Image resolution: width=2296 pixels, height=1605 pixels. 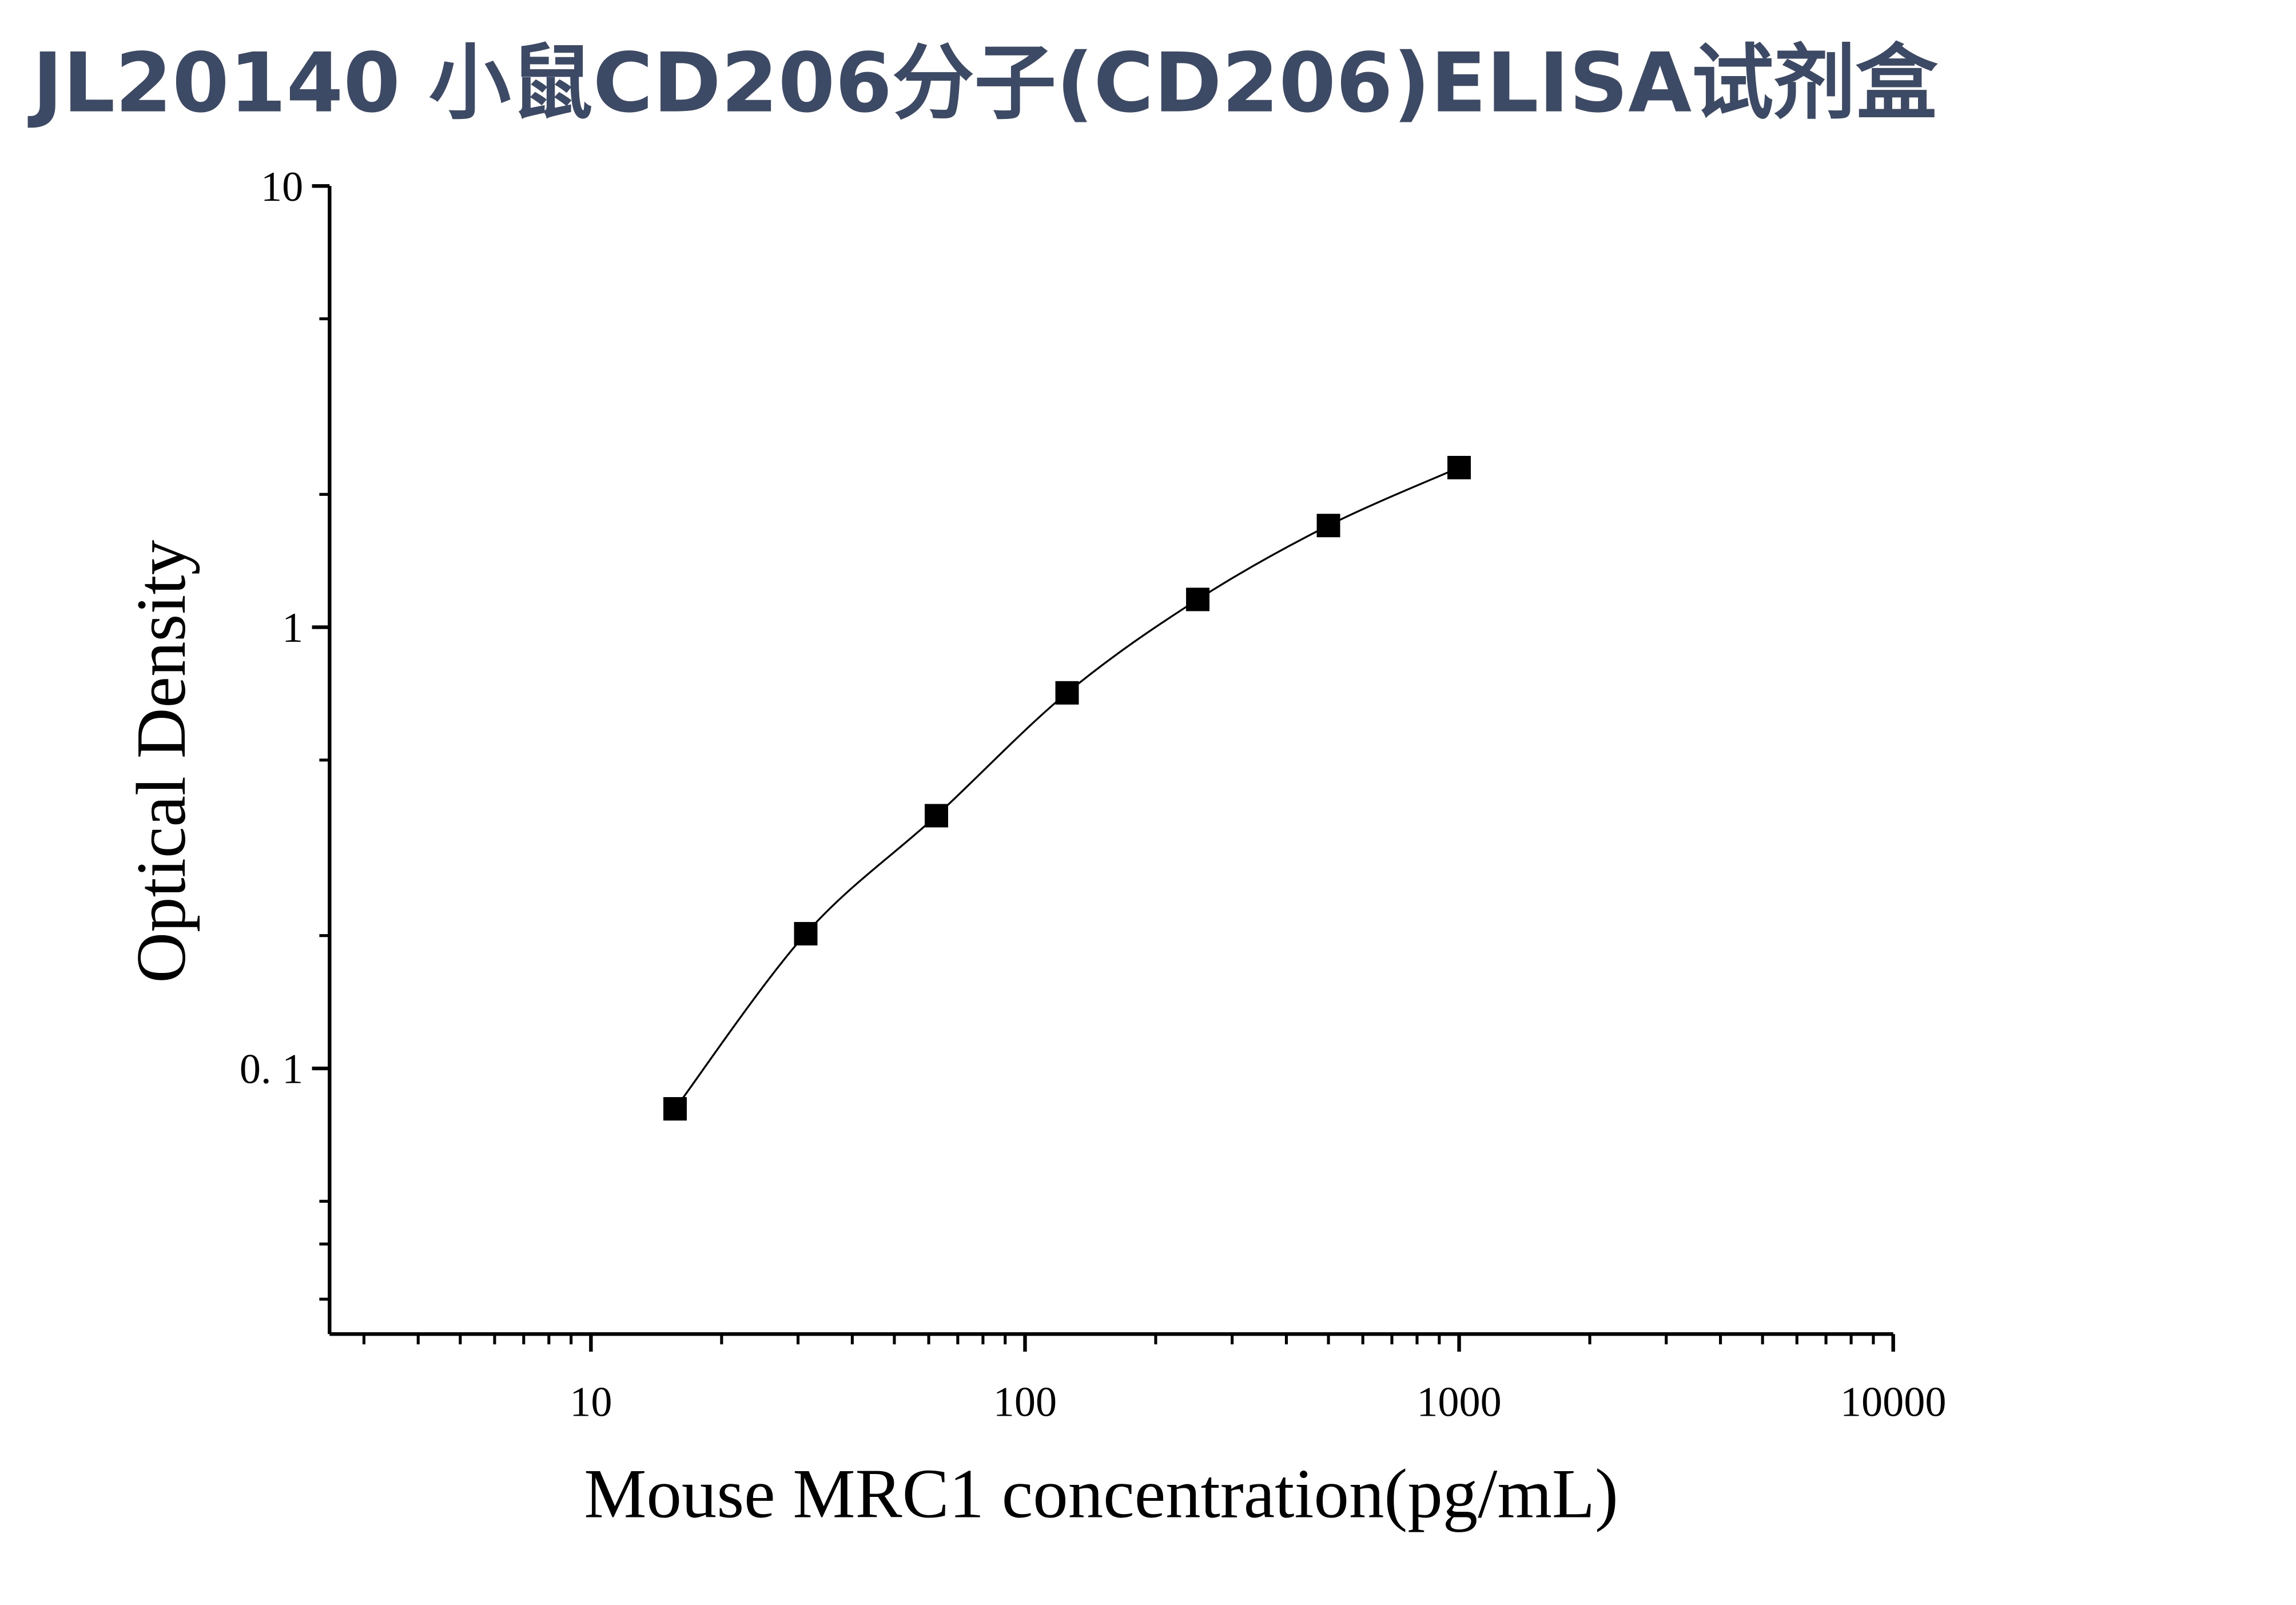 I want to click on y-axis-title: Optical Density, so click(x=161, y=761).